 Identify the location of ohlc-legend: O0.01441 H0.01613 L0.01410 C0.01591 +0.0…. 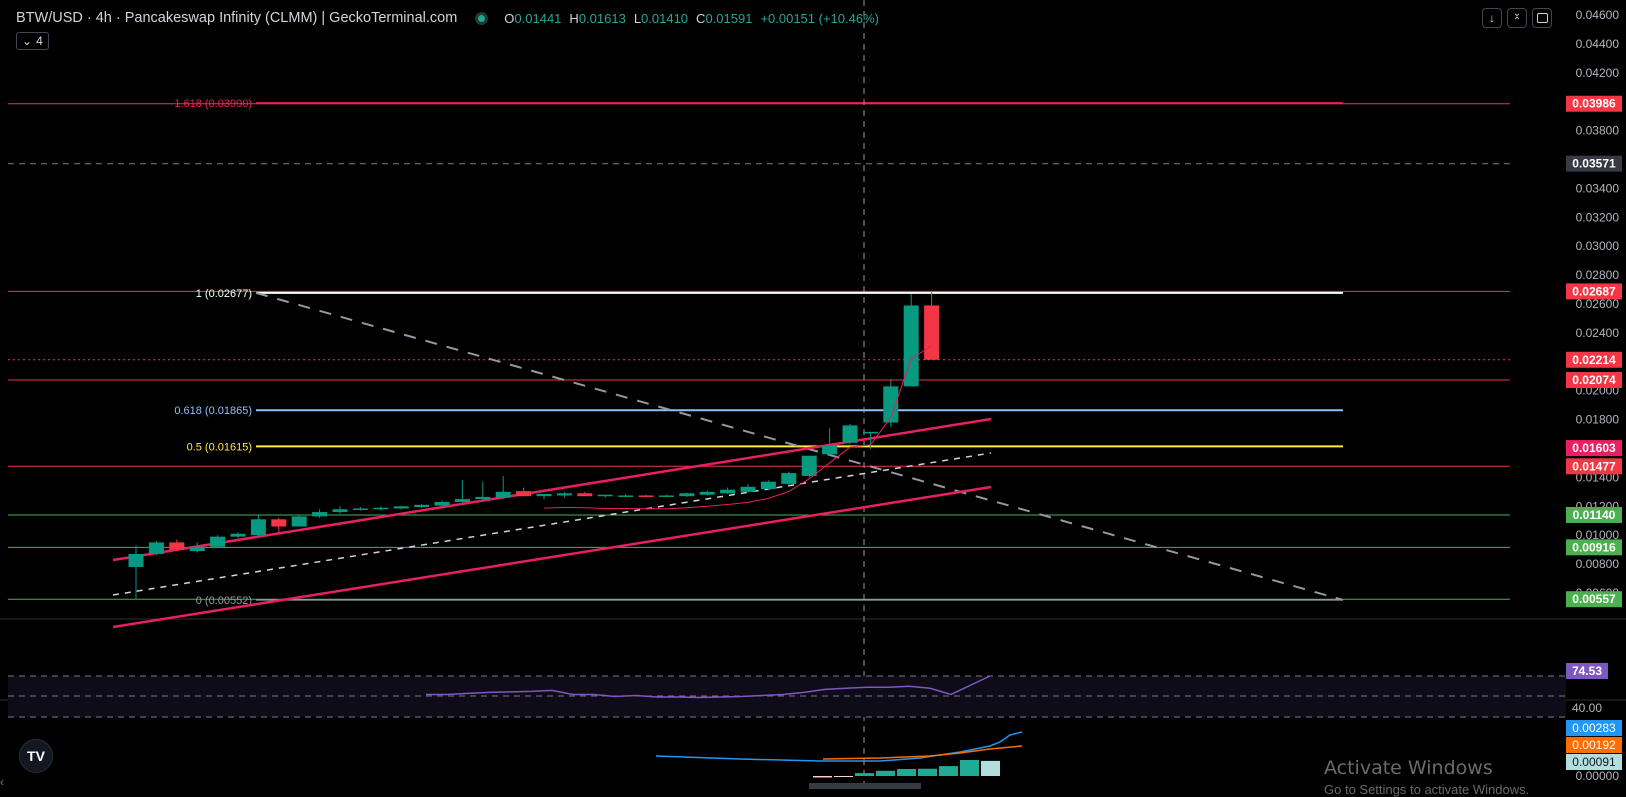
(691, 18).